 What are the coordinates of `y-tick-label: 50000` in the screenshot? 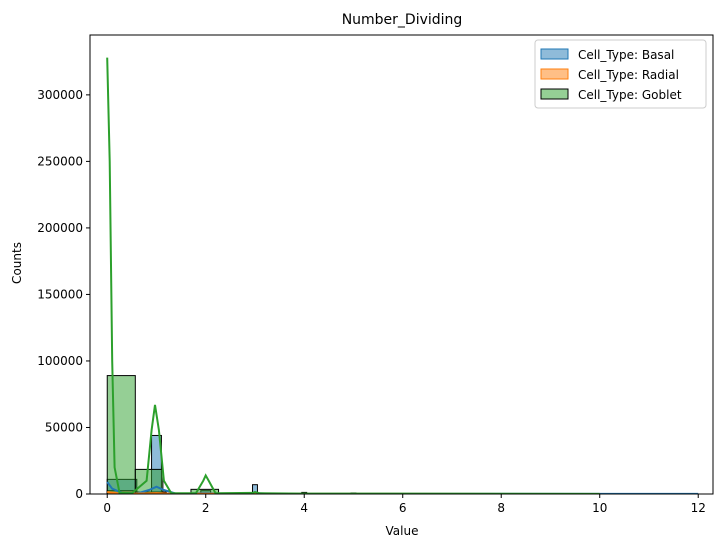 It's located at (64, 427).